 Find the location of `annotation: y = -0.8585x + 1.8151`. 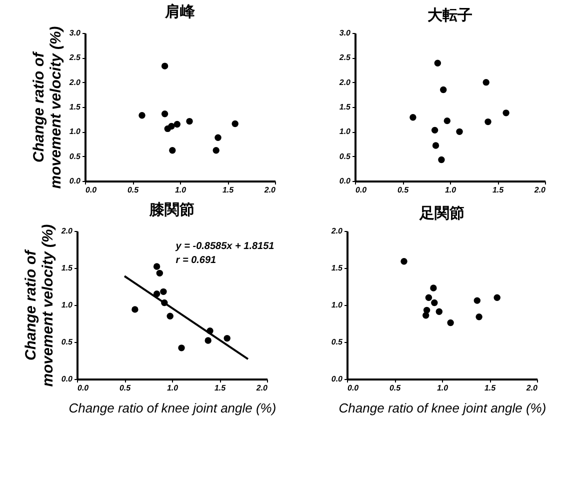

annotation: y = -0.8585x + 1.8151 is located at coordinates (224, 246).